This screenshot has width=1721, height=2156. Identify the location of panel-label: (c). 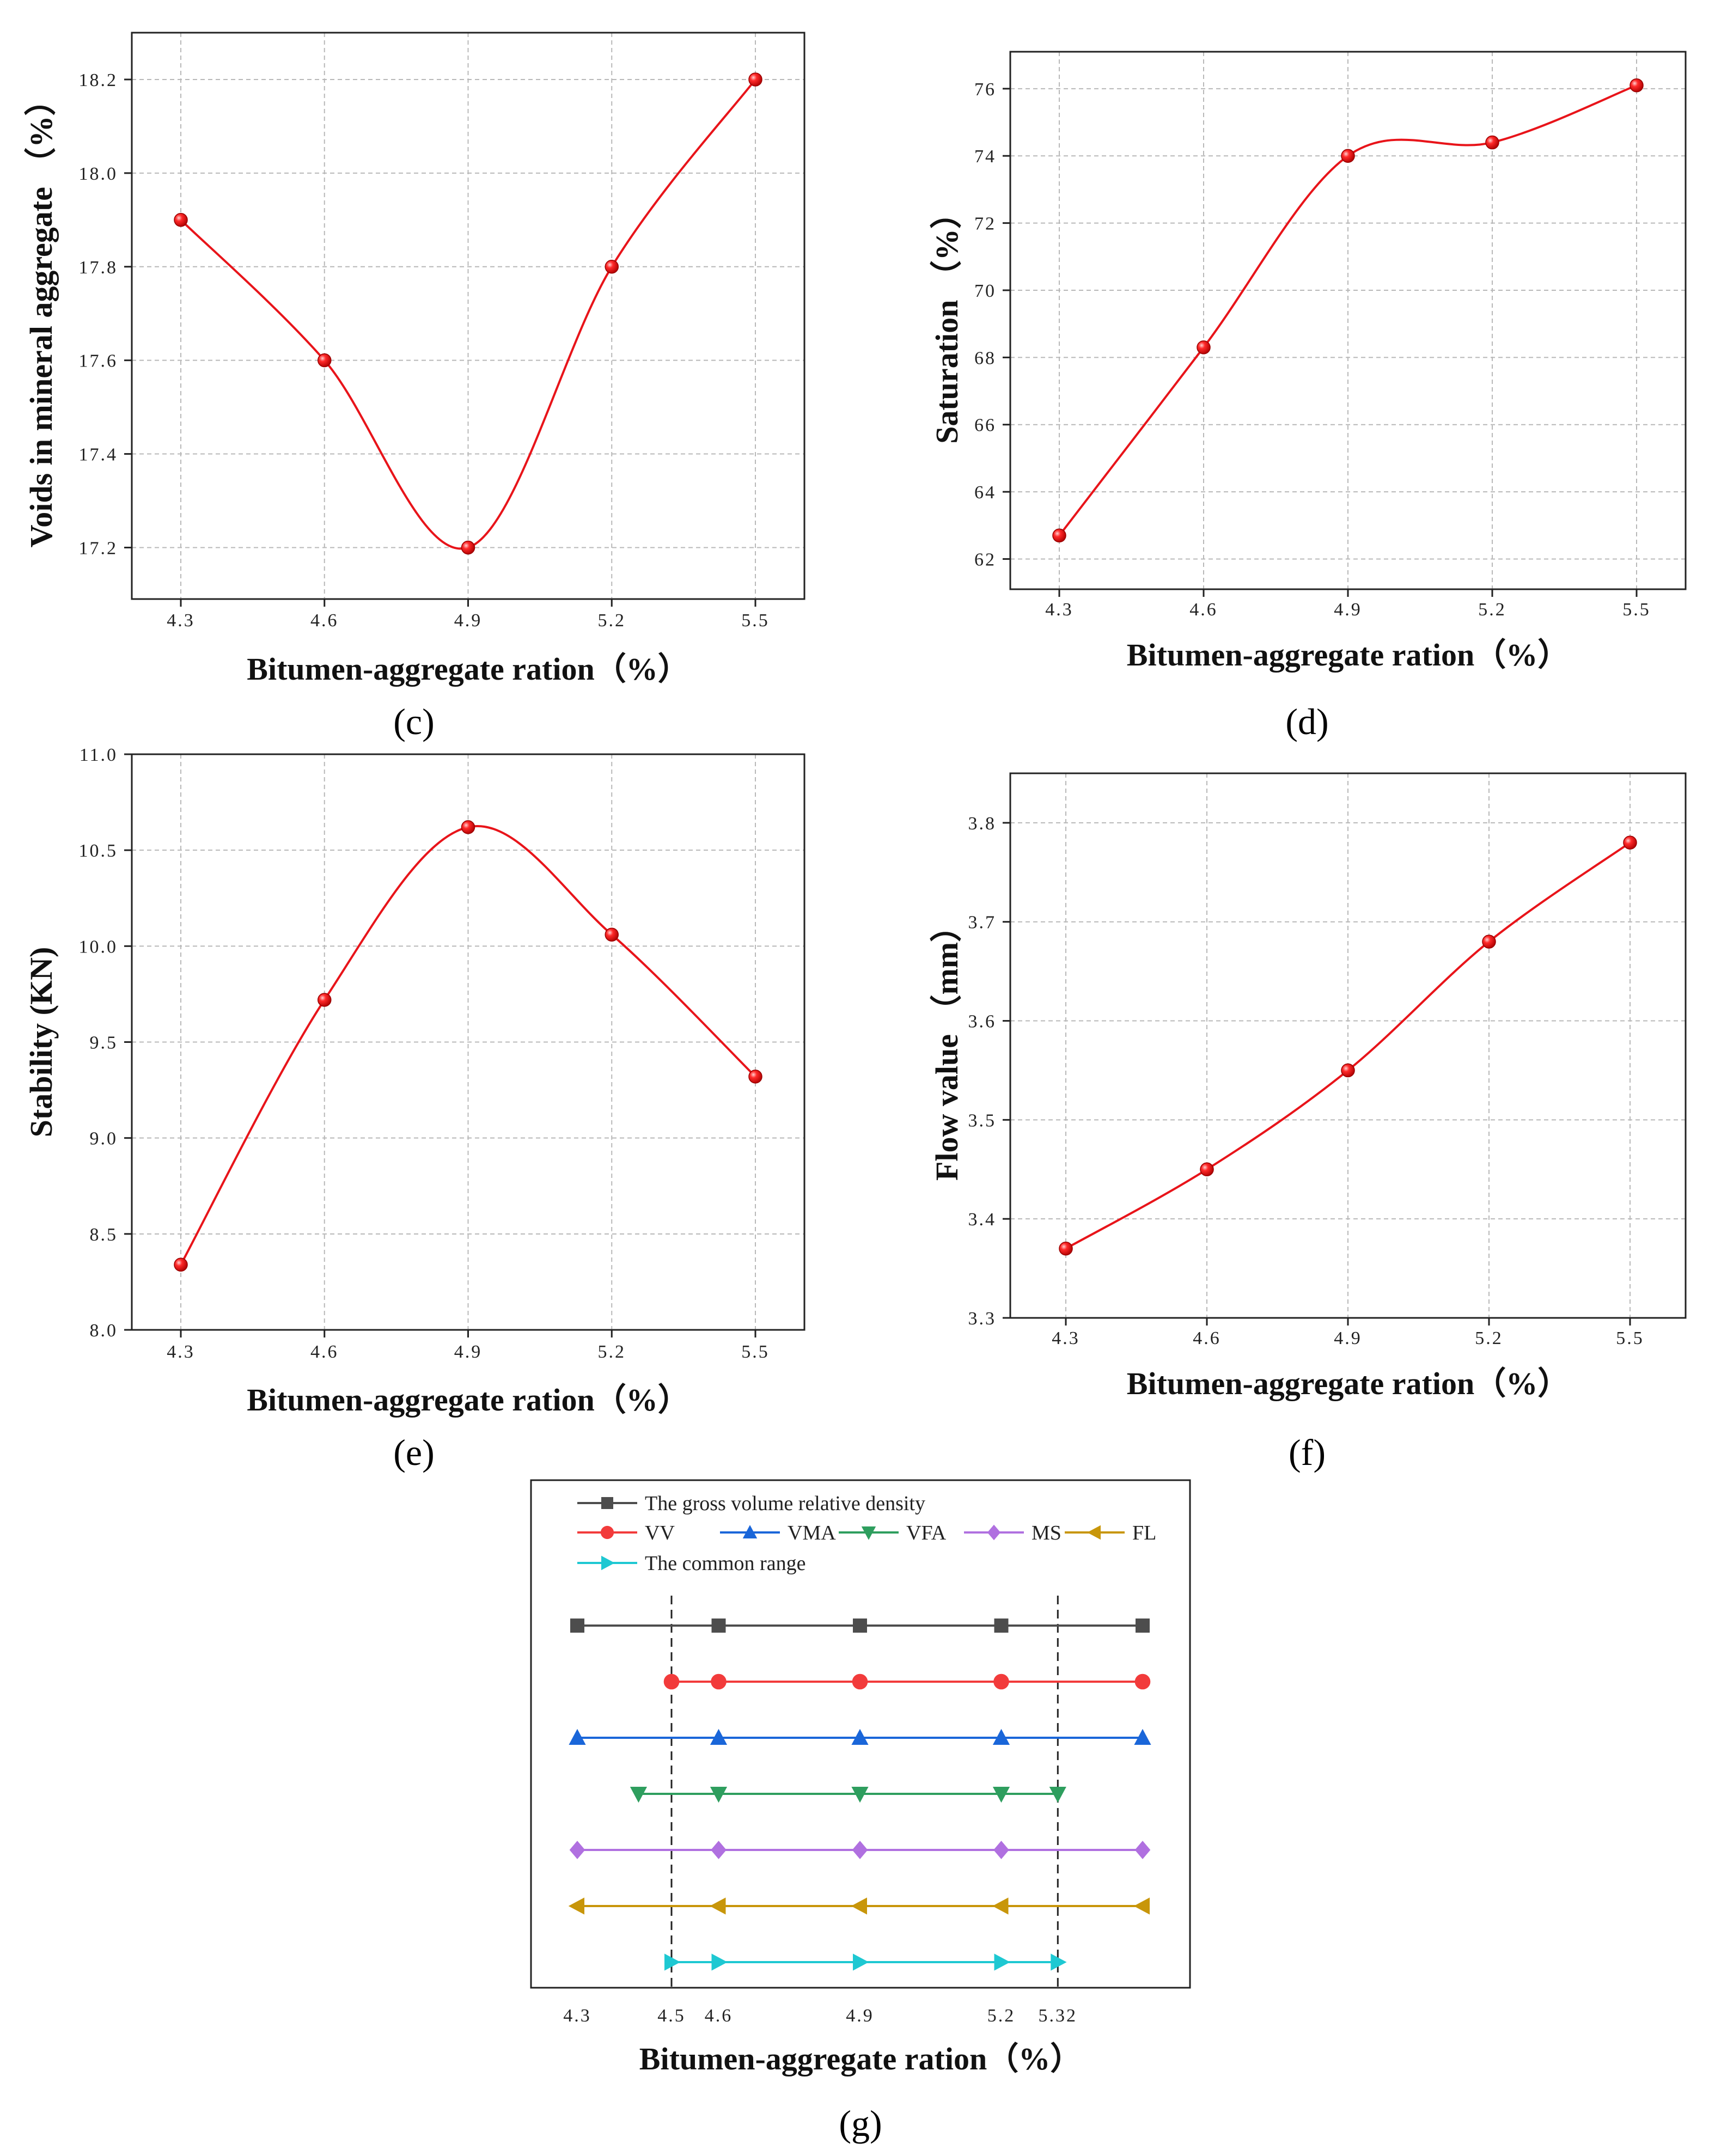
(413, 722).